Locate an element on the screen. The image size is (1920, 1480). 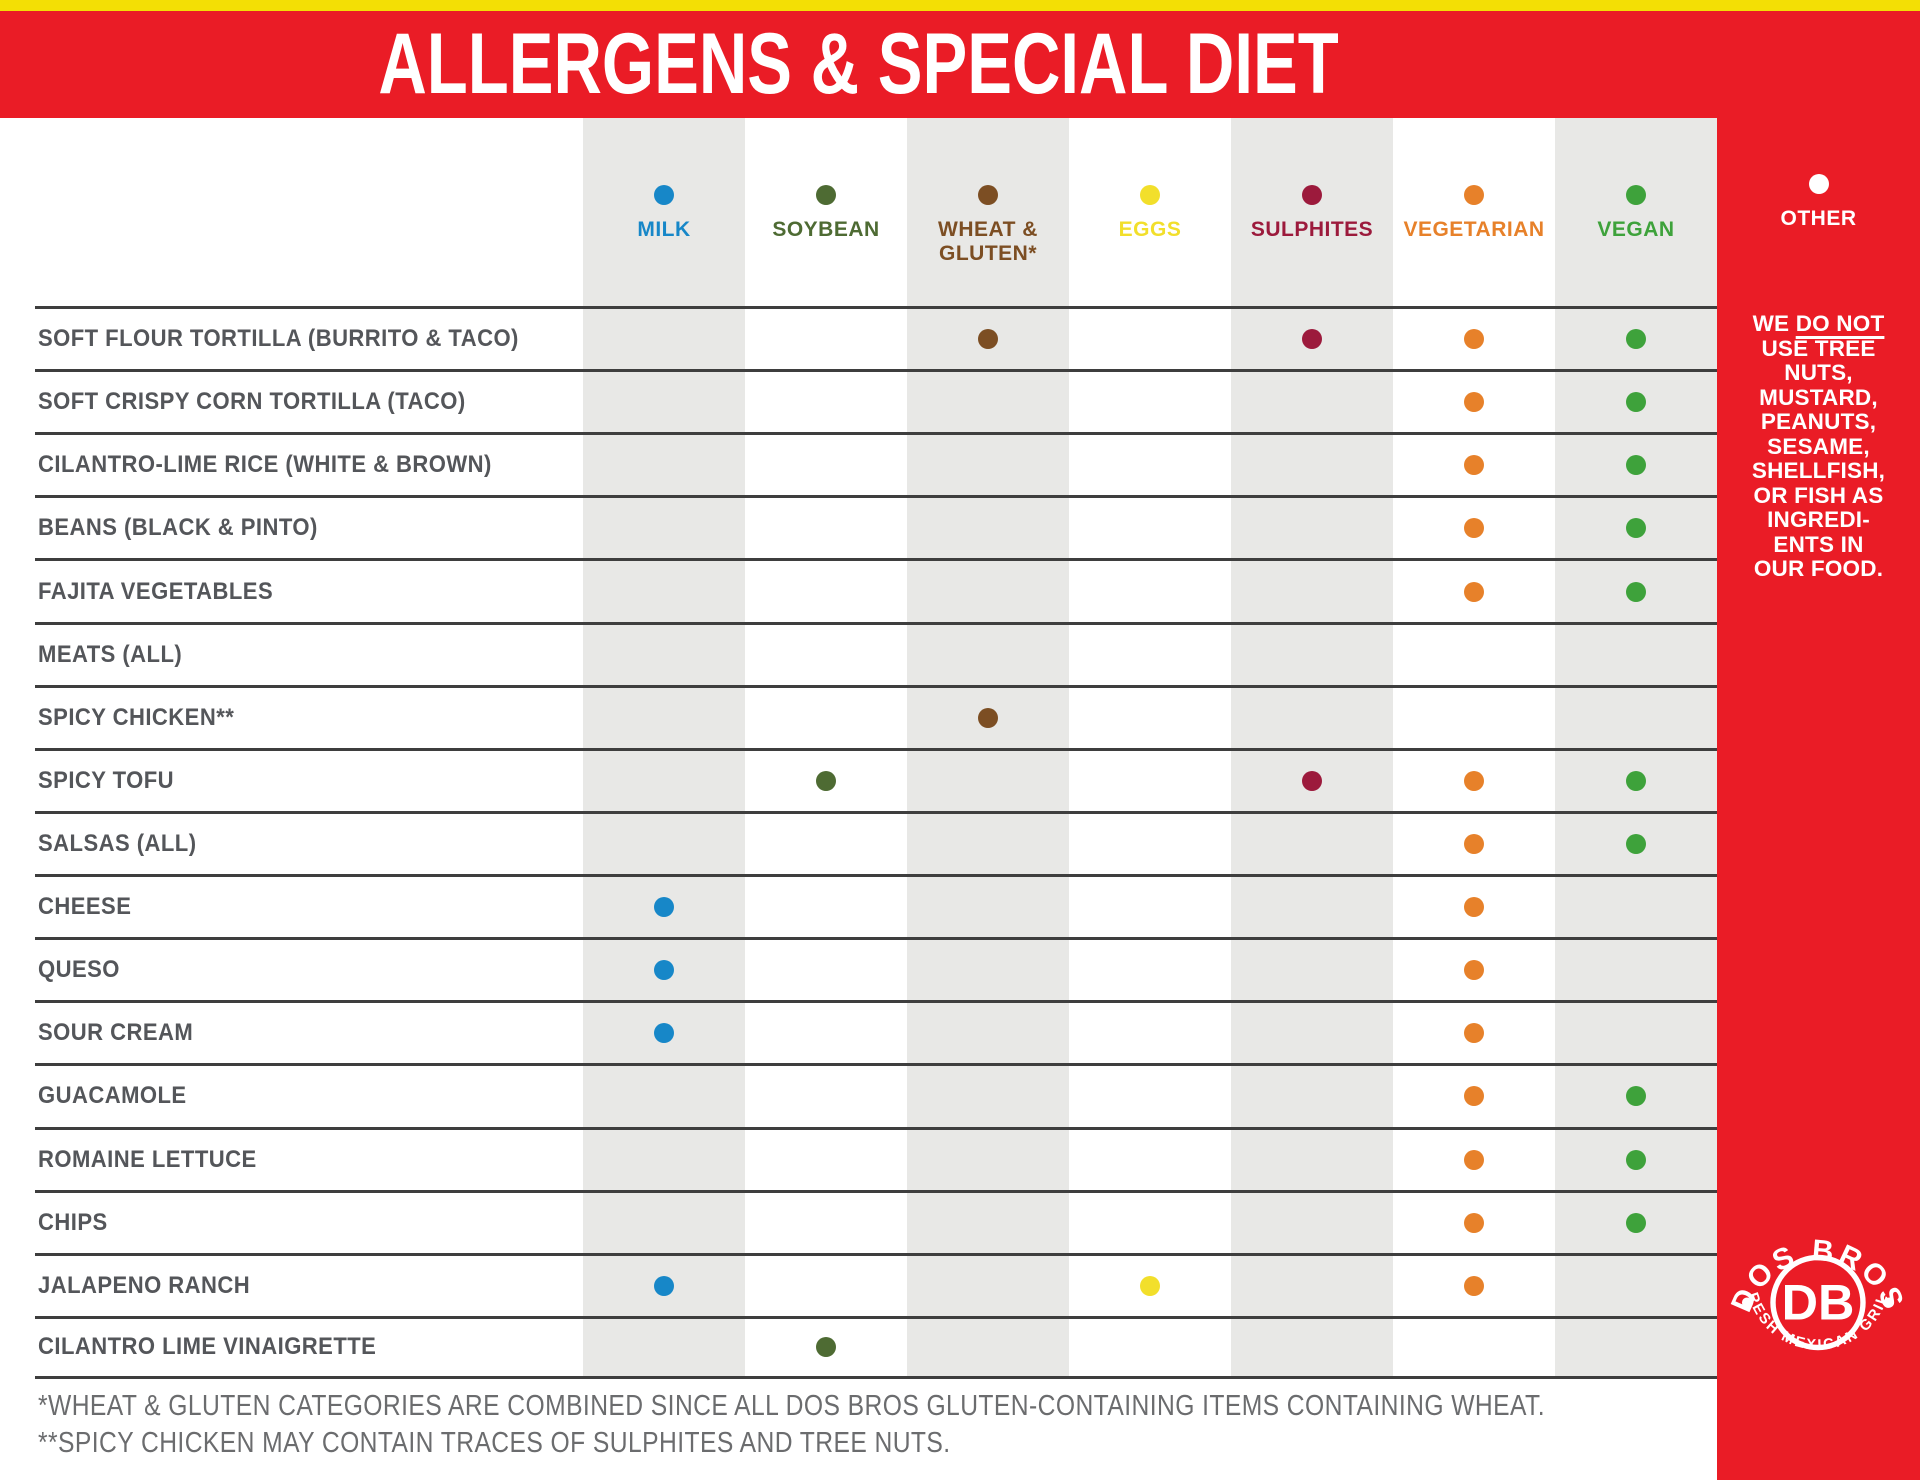
table-row: CILANTRO LIME VINAIGRETTE is located at coordinates (876, 1347).